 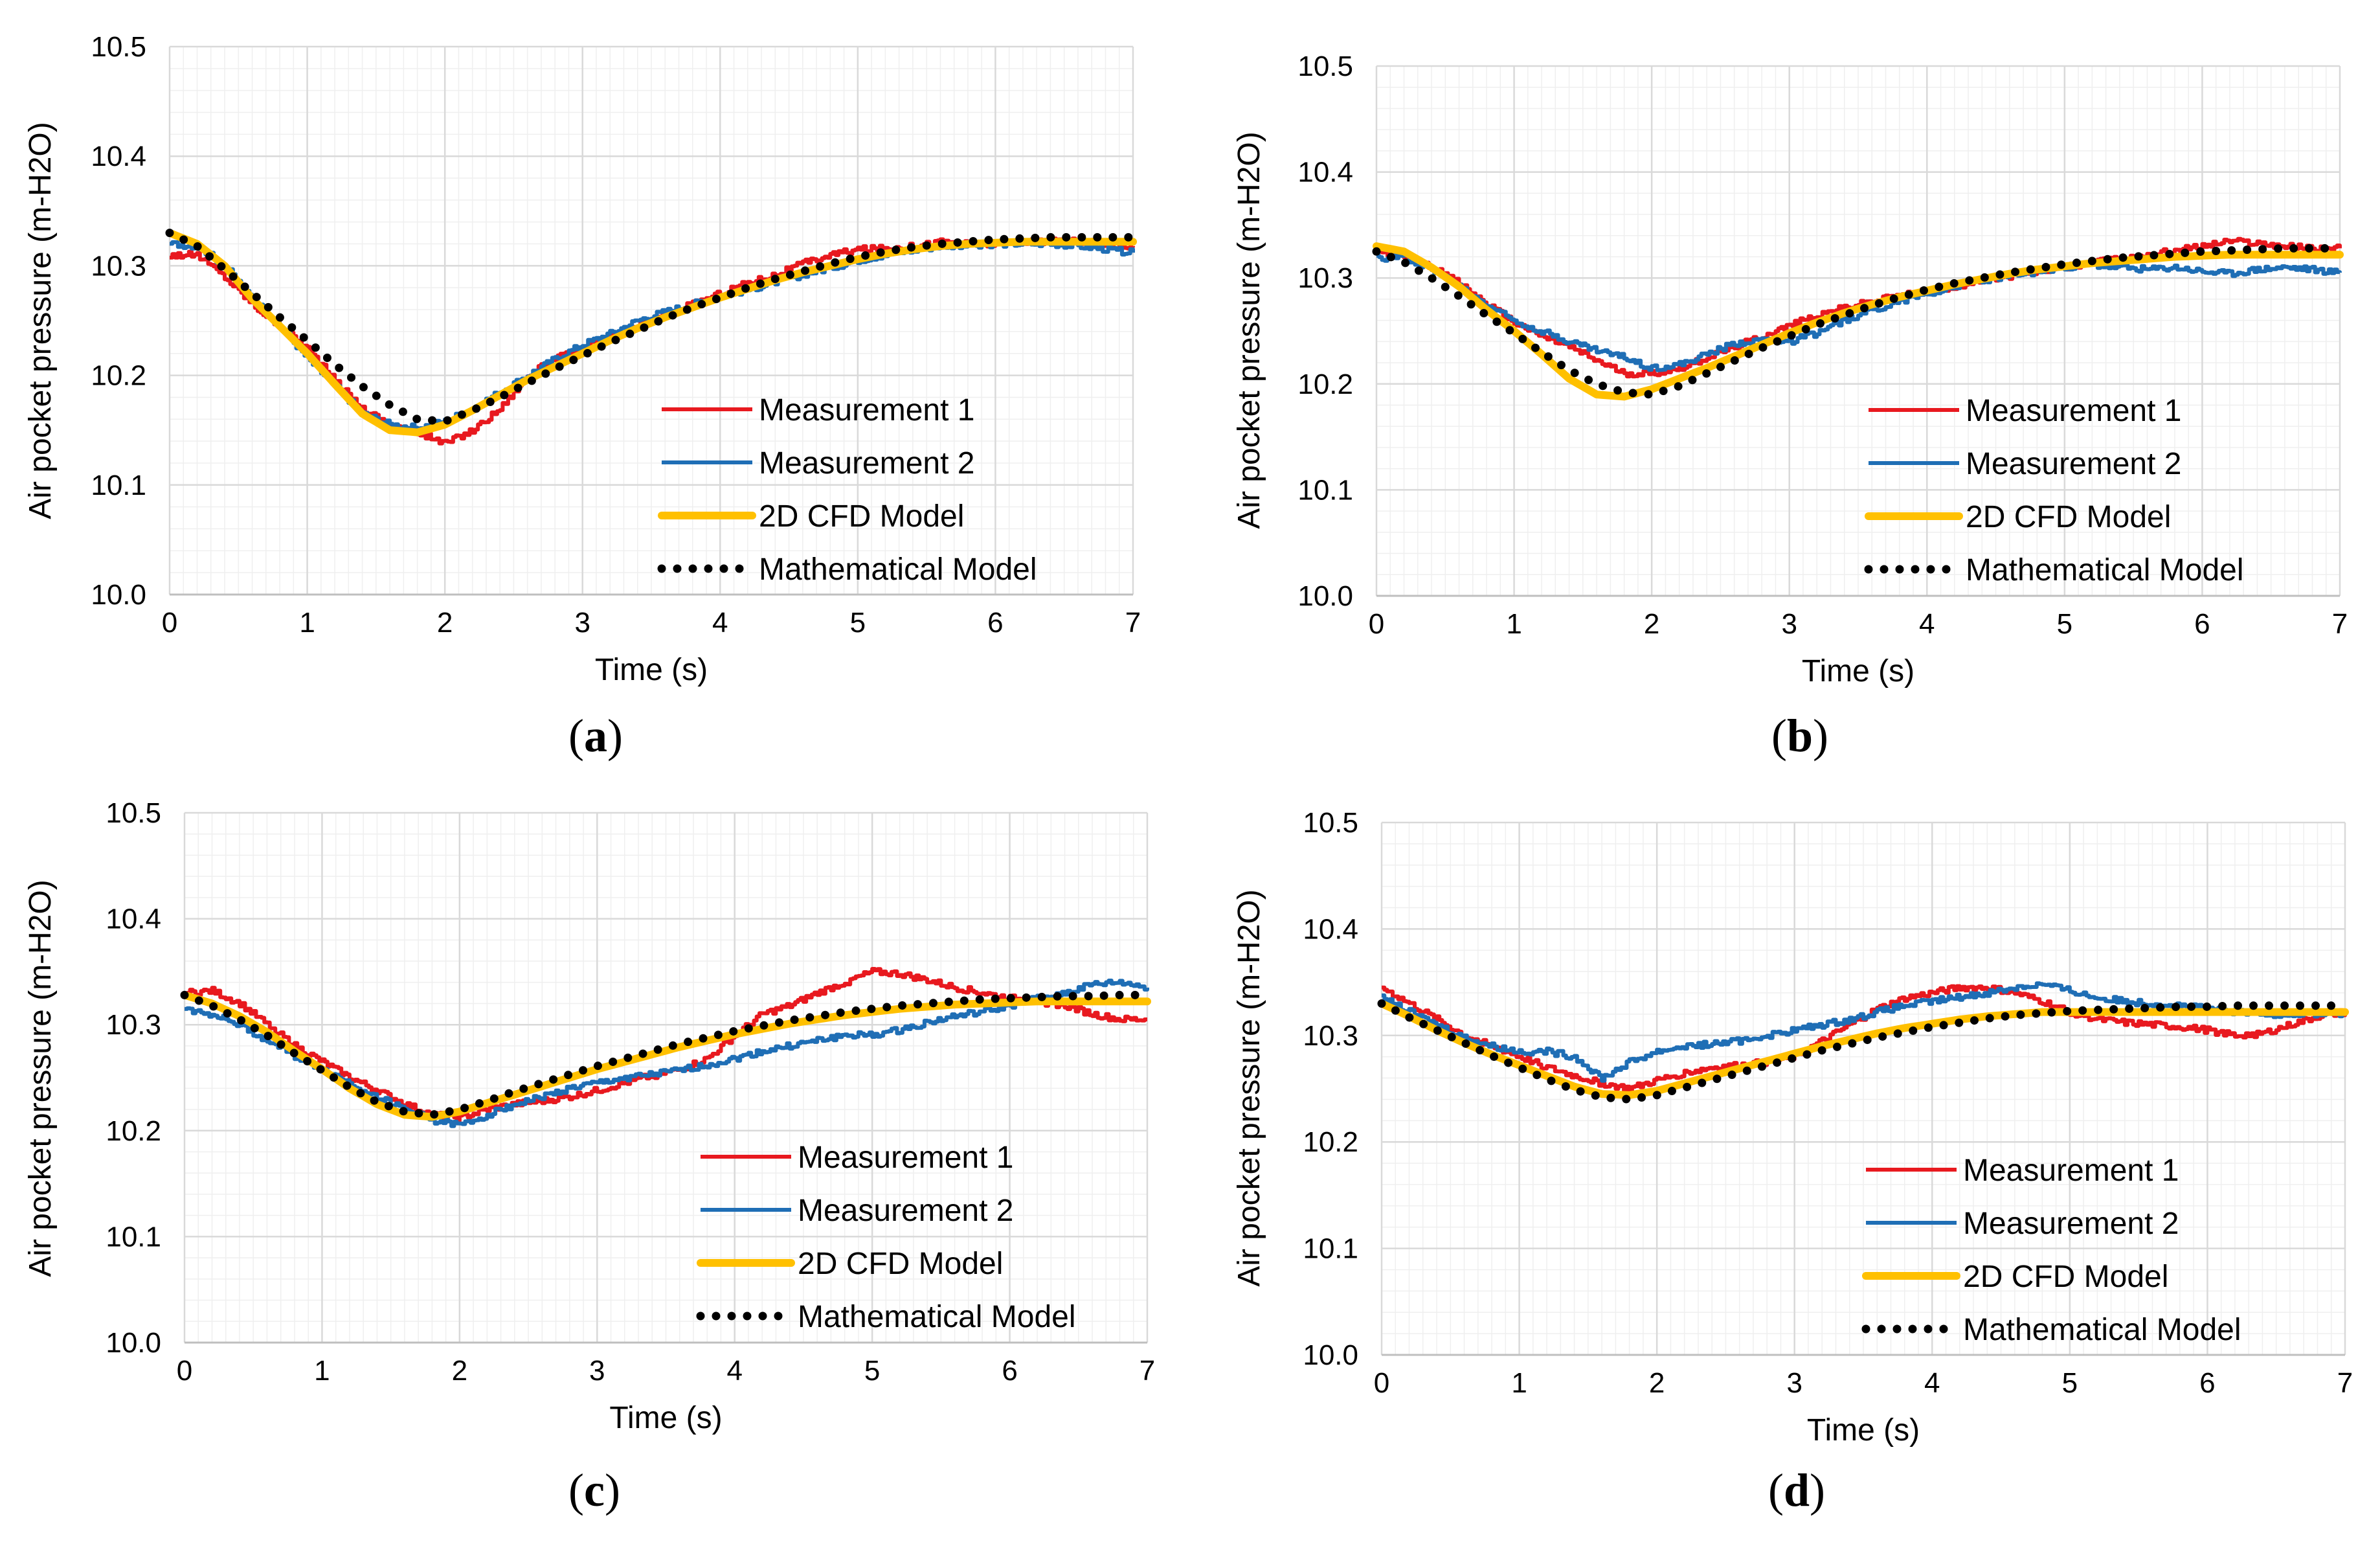 I want to click on panel-label: (d), so click(x=1796, y=1490).